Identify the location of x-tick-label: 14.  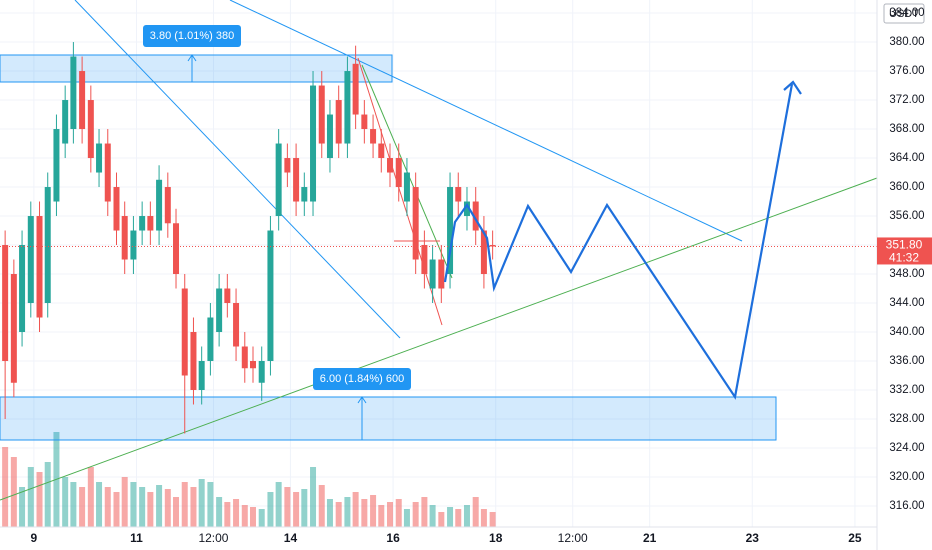
(291, 538).